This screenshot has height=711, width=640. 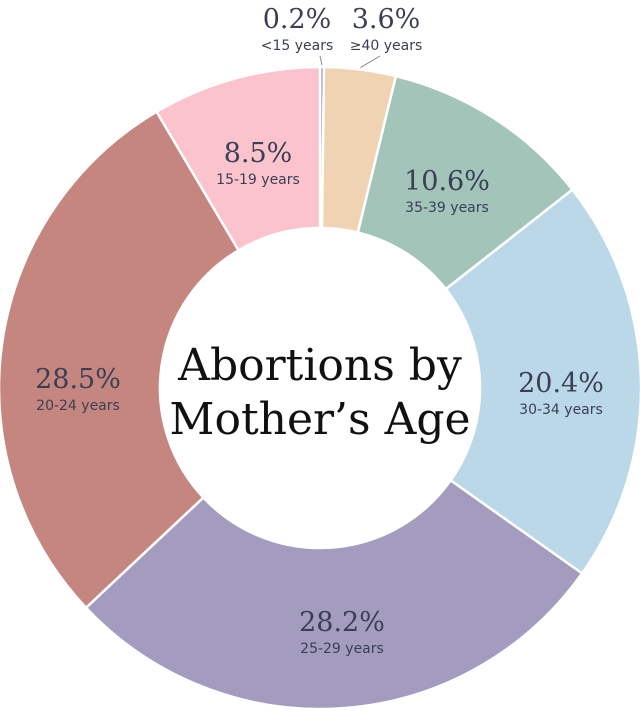 What do you see at coordinates (386, 46) in the screenshot?
I see `category-label-over-40-years: ≥40 years` at bounding box center [386, 46].